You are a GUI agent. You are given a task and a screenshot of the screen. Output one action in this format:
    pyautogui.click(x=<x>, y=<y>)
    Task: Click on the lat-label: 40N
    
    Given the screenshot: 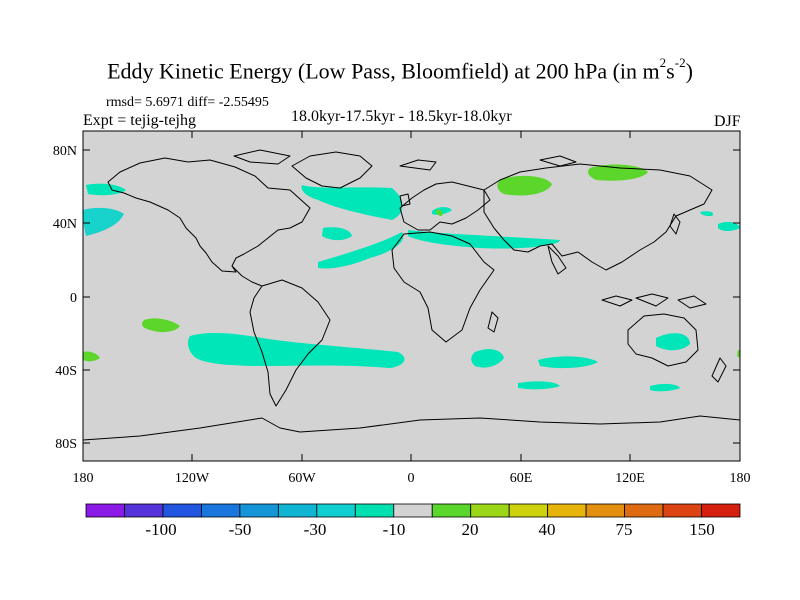 What is the action you would take?
    pyautogui.click(x=65, y=224)
    